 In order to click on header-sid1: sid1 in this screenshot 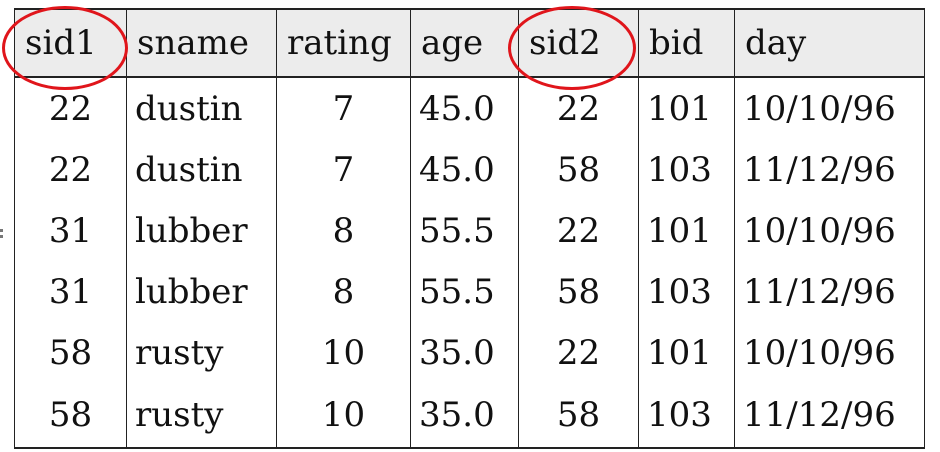, I will do `click(70, 43)`.